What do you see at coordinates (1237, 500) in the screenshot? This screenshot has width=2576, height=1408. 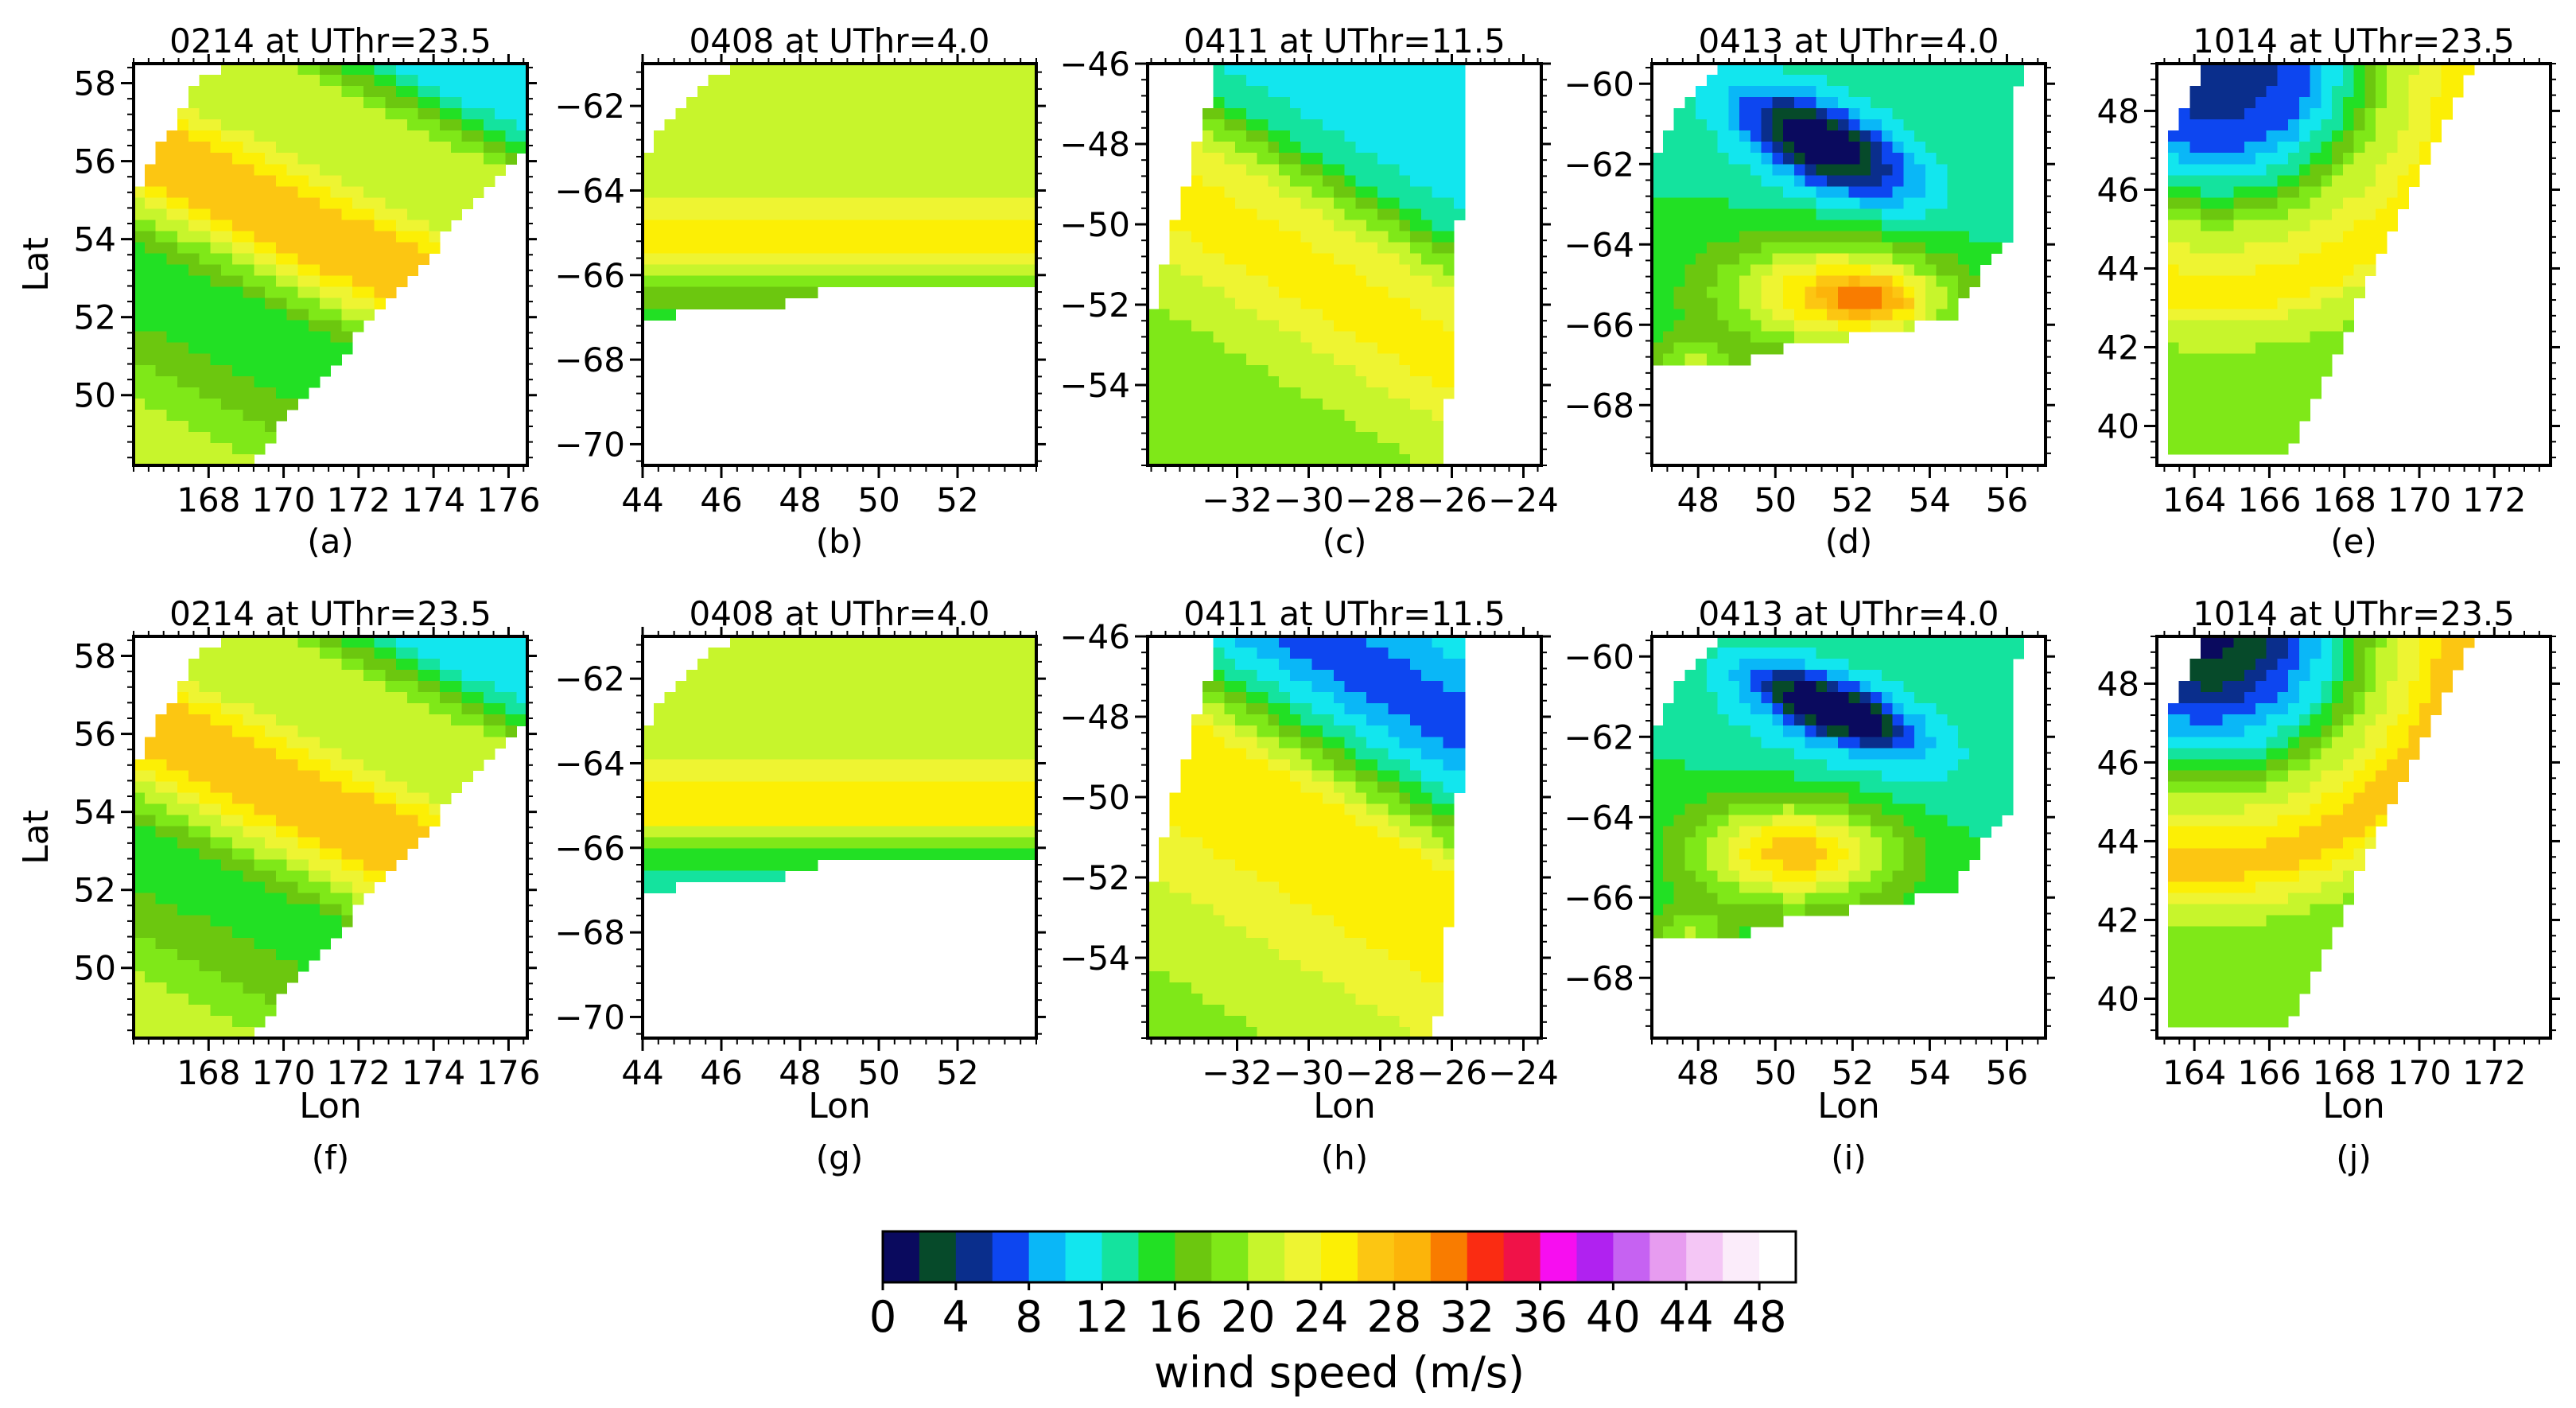 I see `x-tick-label: −32` at bounding box center [1237, 500].